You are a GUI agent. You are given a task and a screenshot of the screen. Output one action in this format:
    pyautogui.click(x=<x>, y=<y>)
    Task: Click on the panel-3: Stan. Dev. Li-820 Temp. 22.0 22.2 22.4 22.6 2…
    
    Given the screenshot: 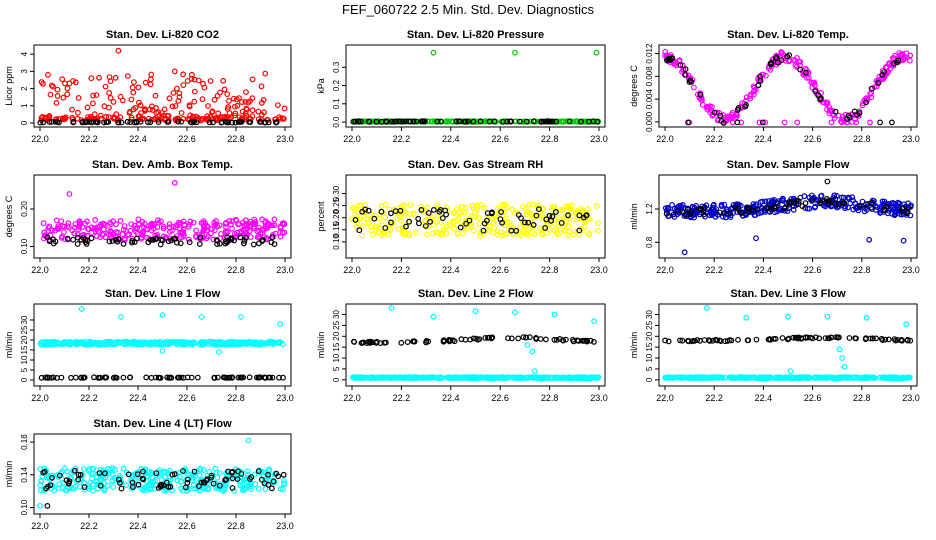 What is the action you would take?
    pyautogui.click(x=774, y=86)
    